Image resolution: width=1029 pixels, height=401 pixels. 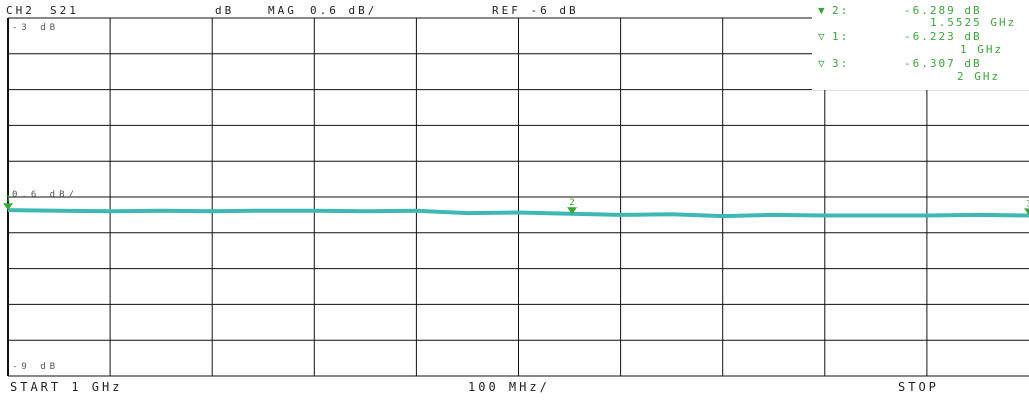 I want to click on marker-2-value: -6.289 dB, so click(x=943, y=10).